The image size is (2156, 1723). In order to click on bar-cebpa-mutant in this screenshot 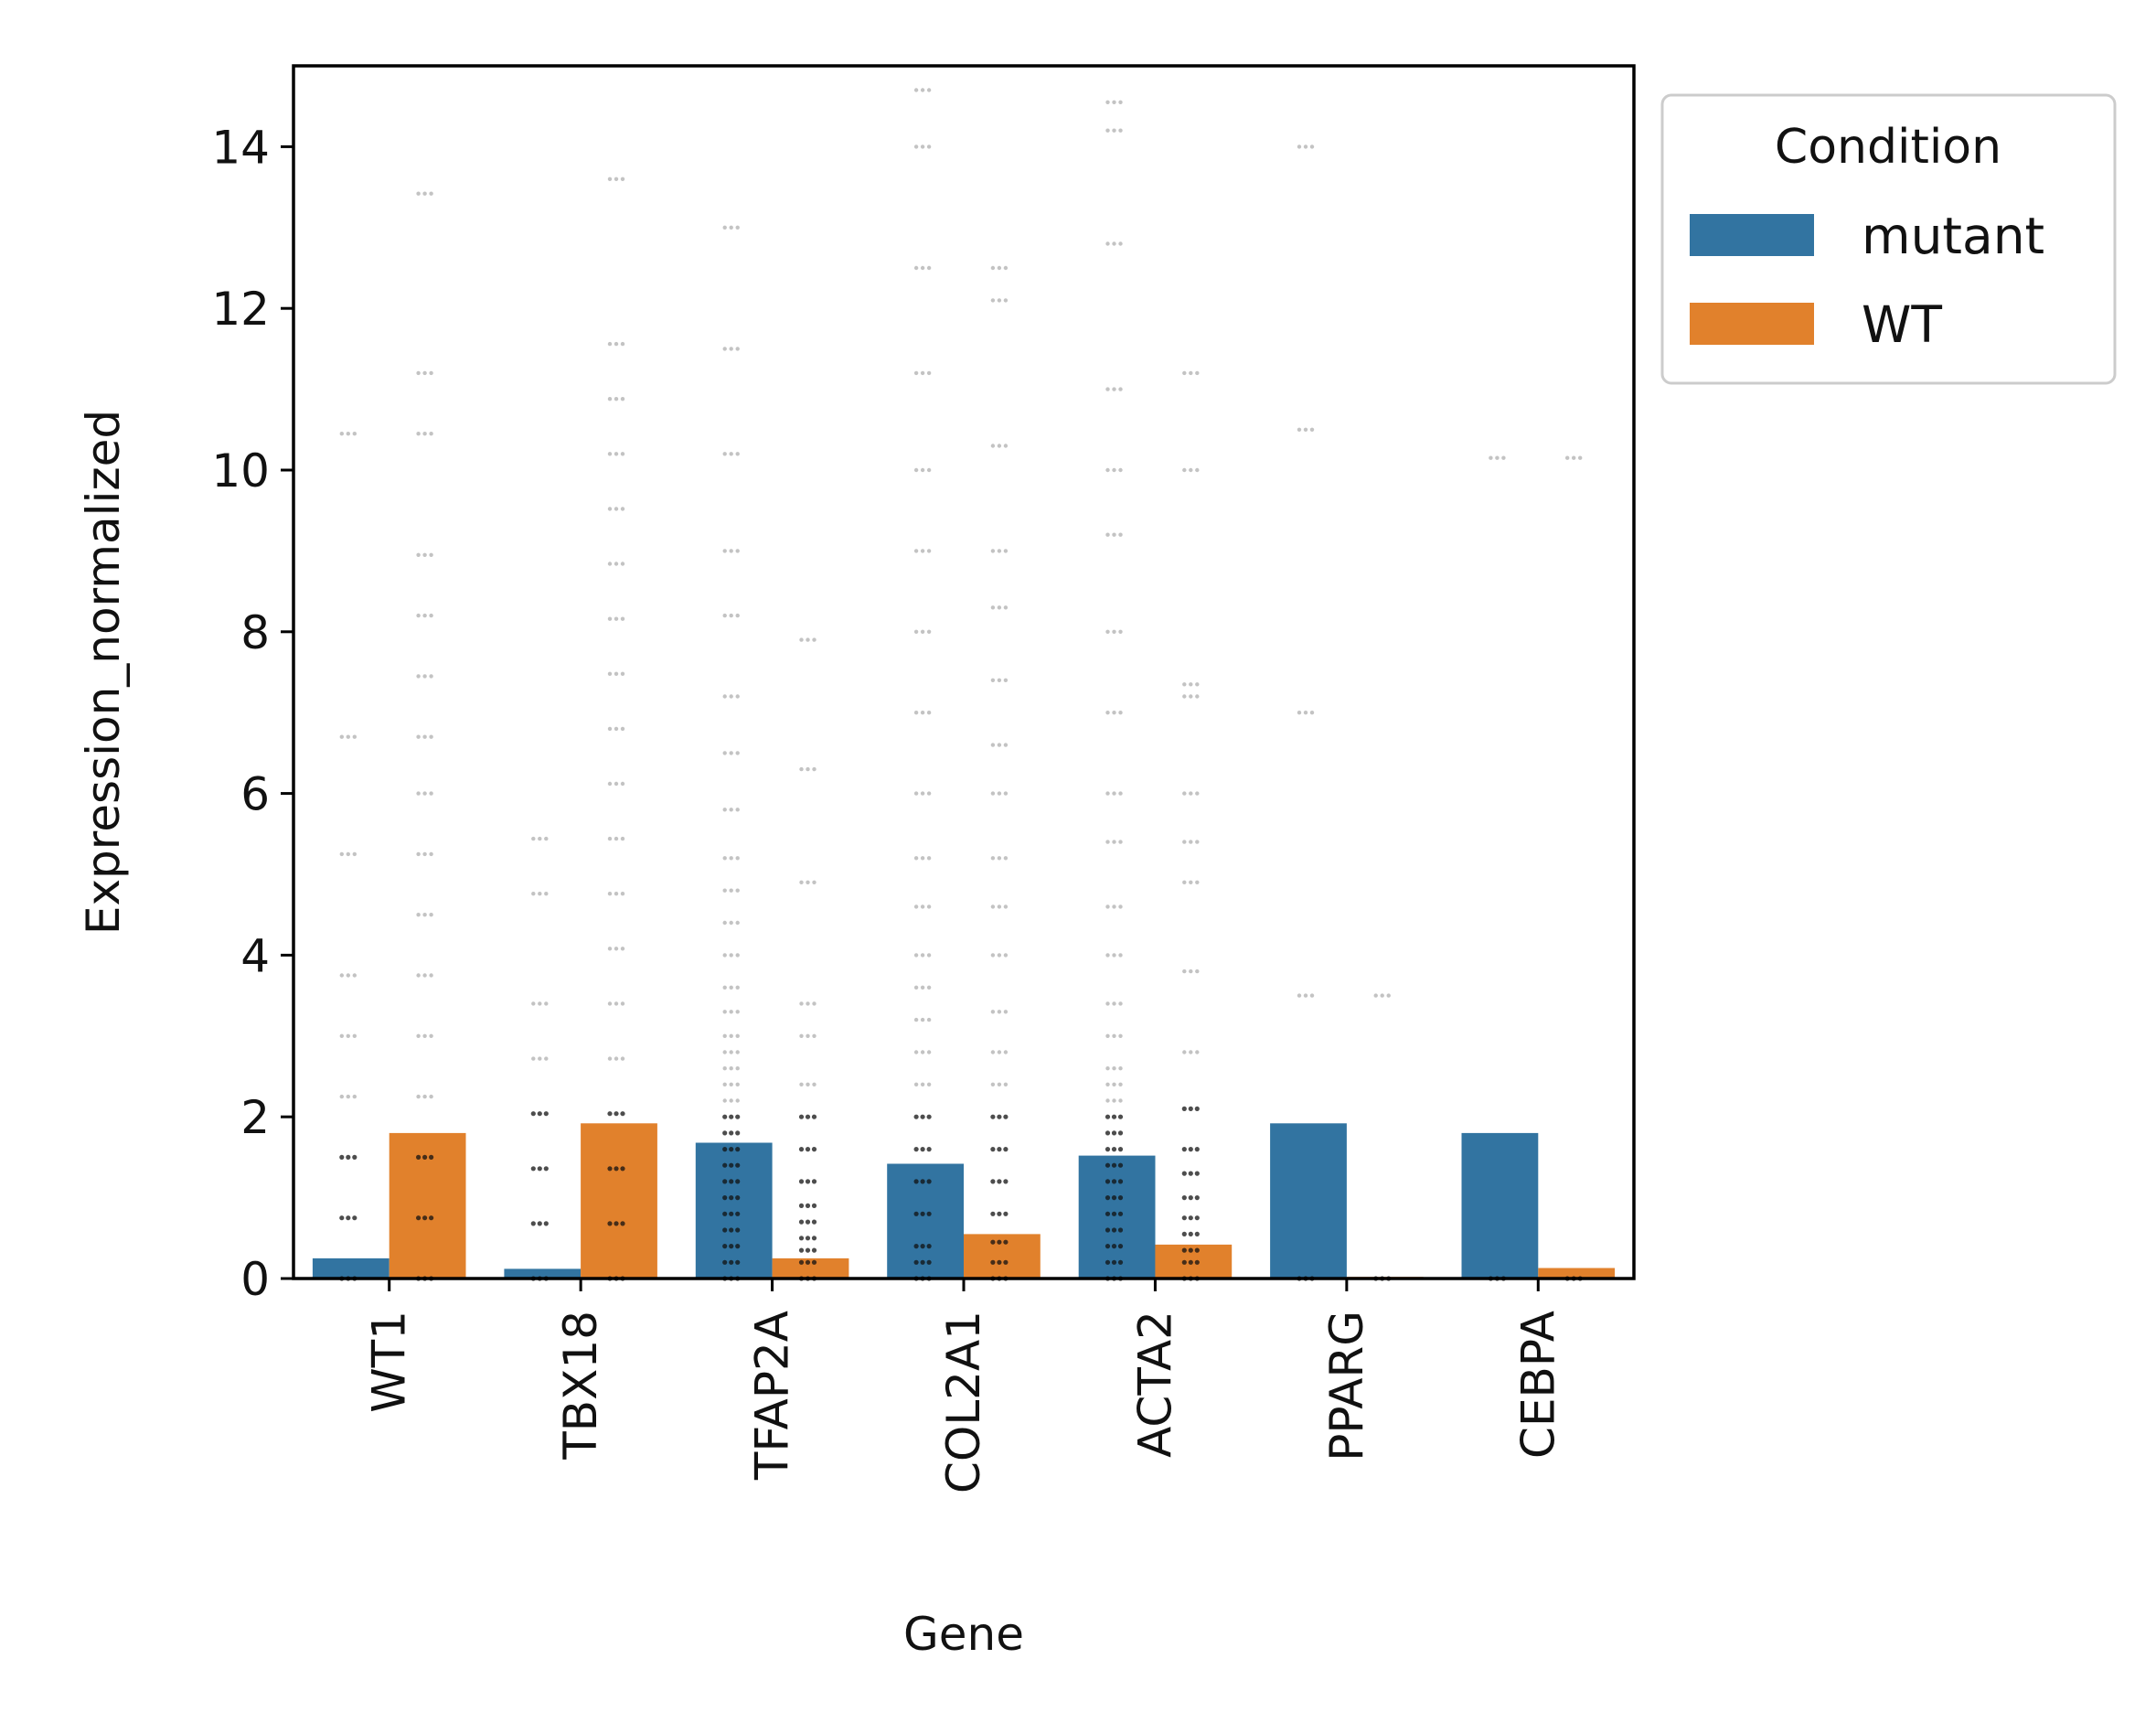, I will do `click(1500, 1205)`.